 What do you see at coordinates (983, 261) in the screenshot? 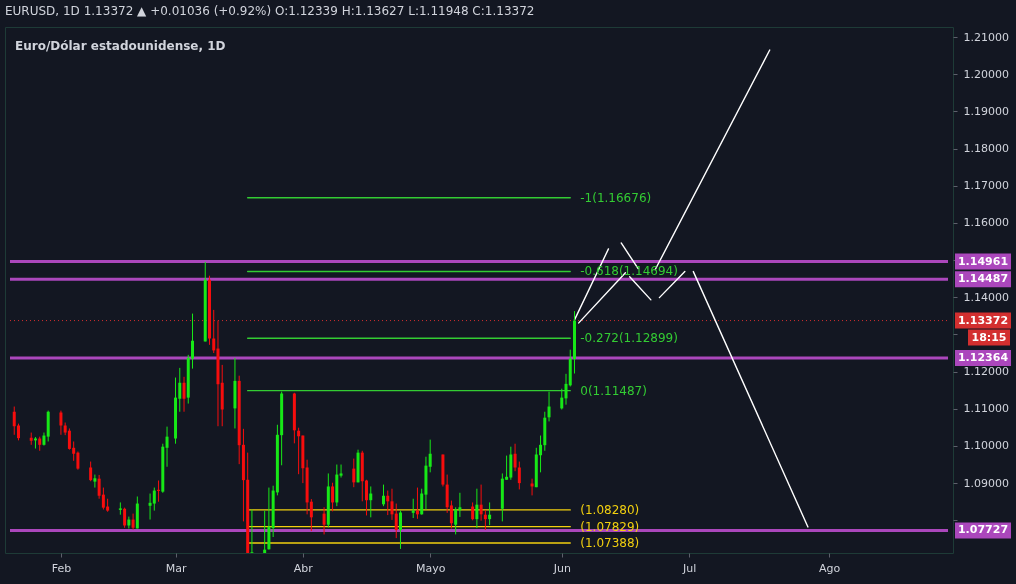
I see `ref-line-label: 1.14961` at bounding box center [983, 261].